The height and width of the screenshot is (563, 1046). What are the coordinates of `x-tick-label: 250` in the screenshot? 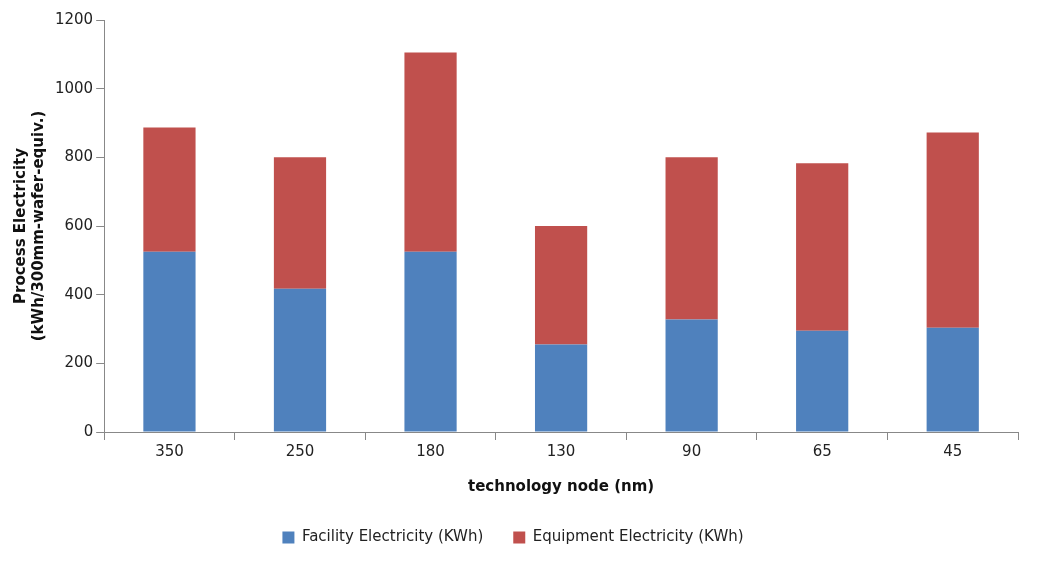 It's located at (300, 450).